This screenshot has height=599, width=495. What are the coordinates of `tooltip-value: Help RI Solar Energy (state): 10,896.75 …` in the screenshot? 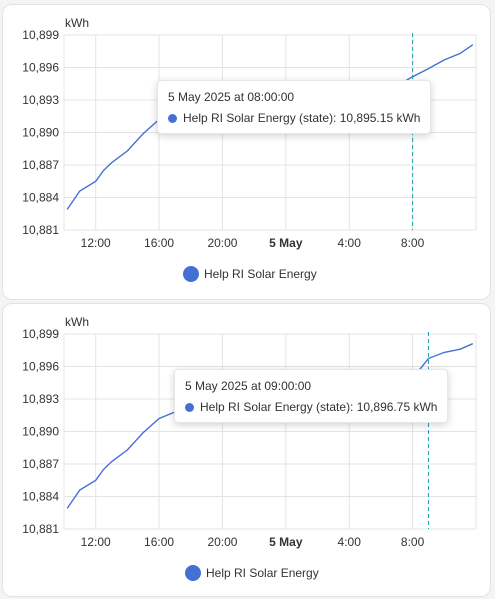 It's located at (319, 407).